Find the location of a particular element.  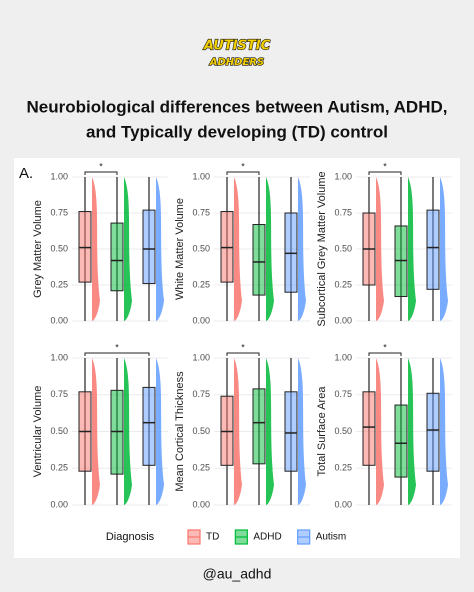

y-axis-label: Mean Cortical Thickness is located at coordinates (180, 431).